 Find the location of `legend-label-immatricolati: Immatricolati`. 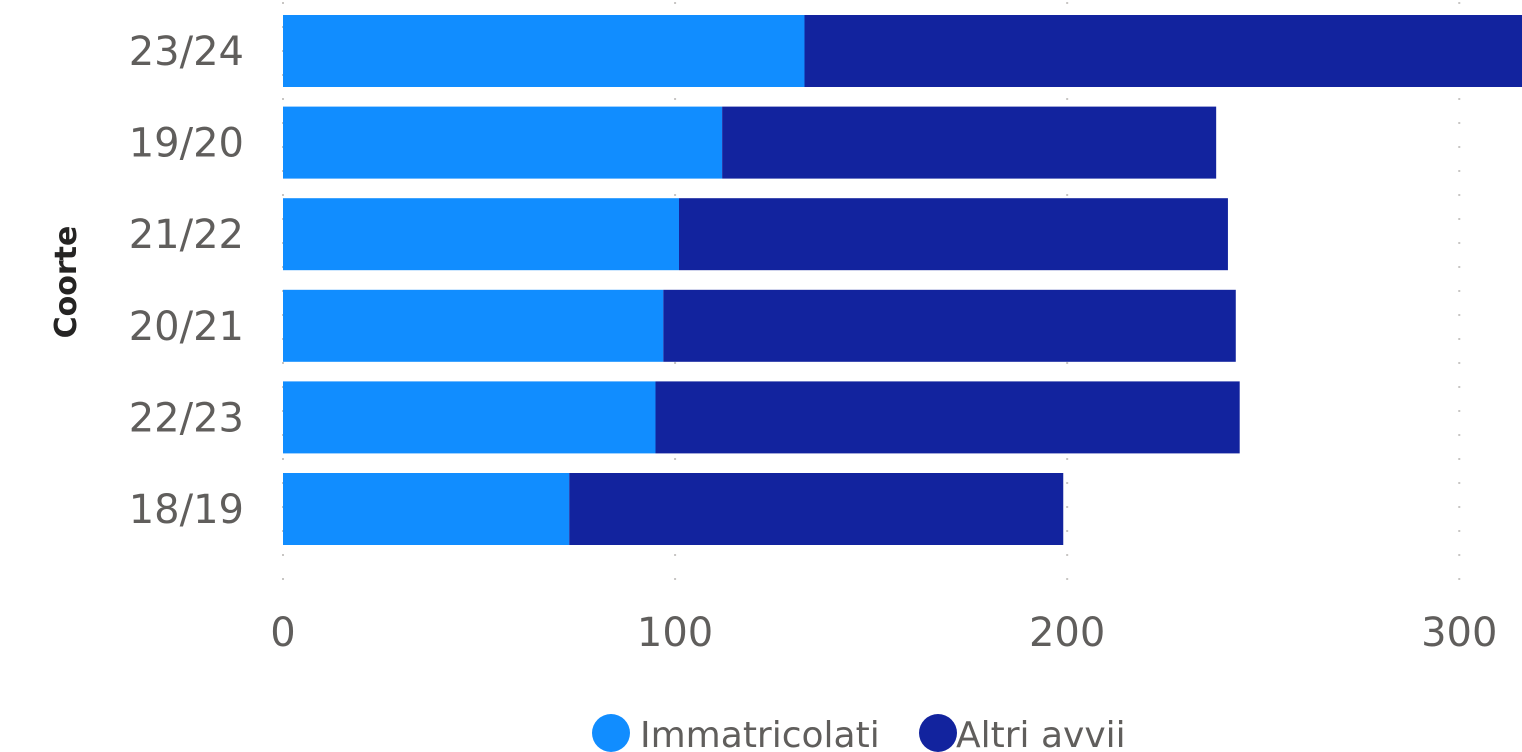

legend-label-immatricolati: Immatricolati is located at coordinates (760, 733).